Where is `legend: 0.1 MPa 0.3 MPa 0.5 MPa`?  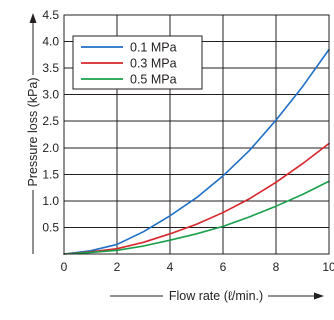 legend: 0.1 MPa 0.3 MPa 0.5 MPa is located at coordinates (137, 62).